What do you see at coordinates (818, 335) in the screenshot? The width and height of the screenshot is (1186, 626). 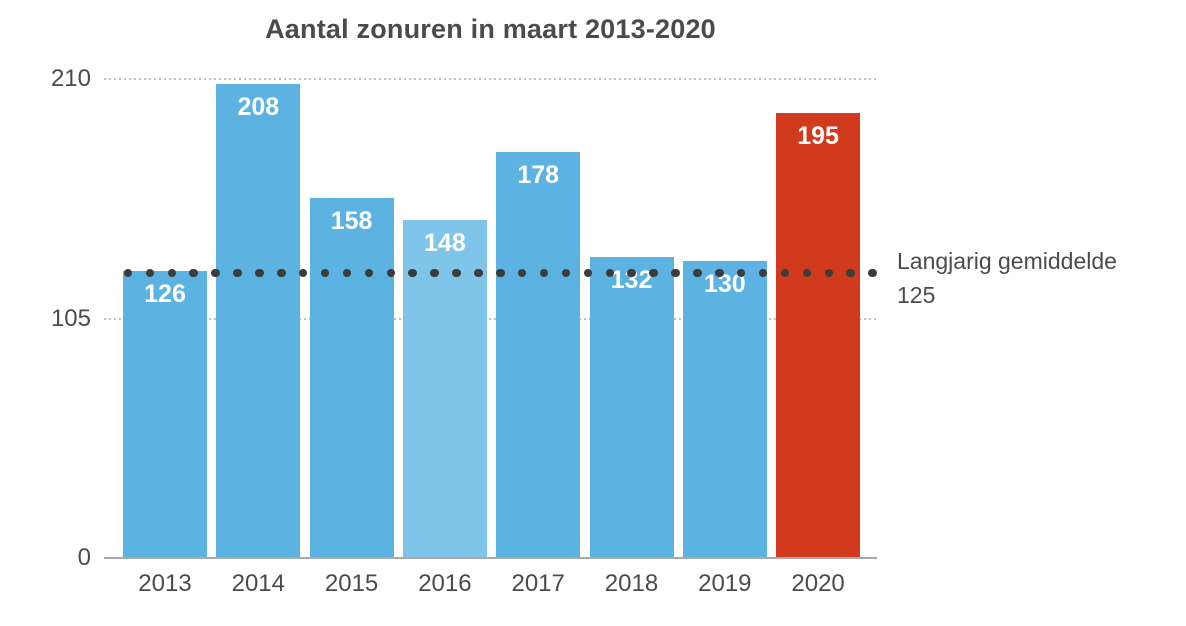 I see `bar-2020` at bounding box center [818, 335].